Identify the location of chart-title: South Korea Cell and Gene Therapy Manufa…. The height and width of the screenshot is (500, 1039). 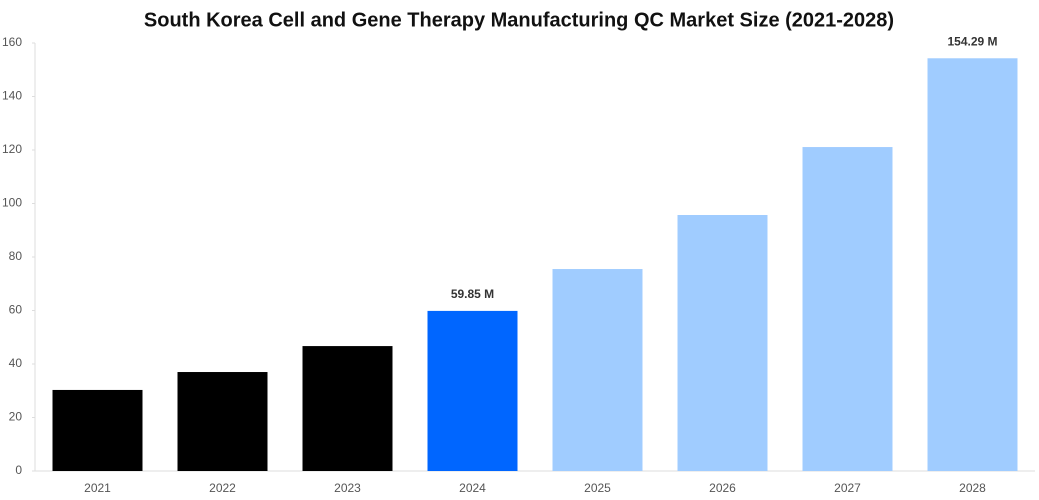
(519, 20).